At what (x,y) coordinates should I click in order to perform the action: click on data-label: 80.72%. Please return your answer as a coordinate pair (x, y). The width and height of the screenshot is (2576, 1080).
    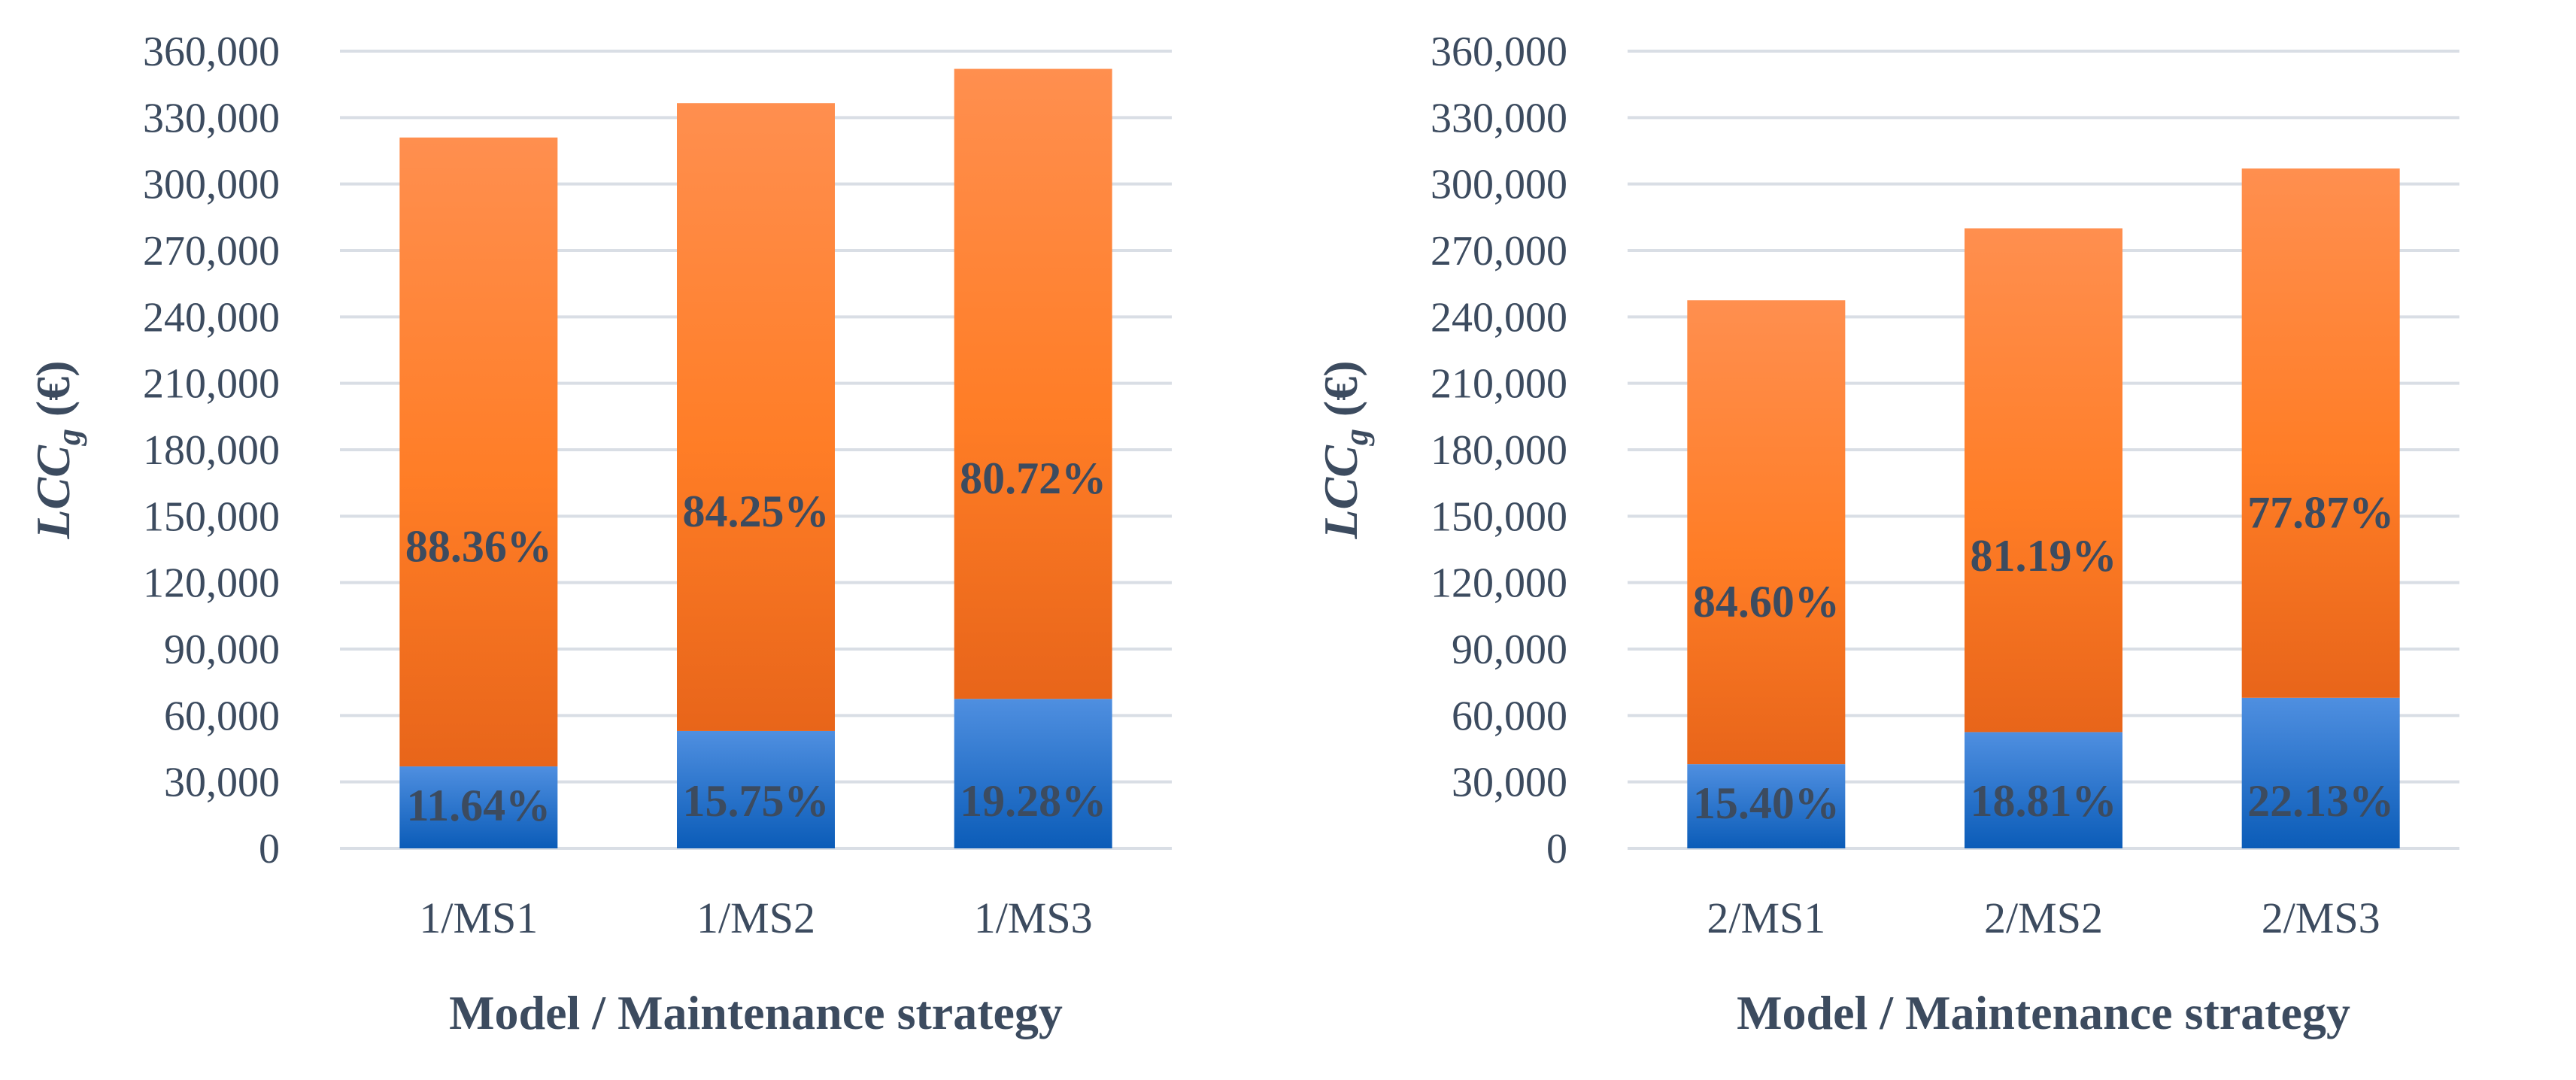
    Looking at the image, I should click on (1033, 479).